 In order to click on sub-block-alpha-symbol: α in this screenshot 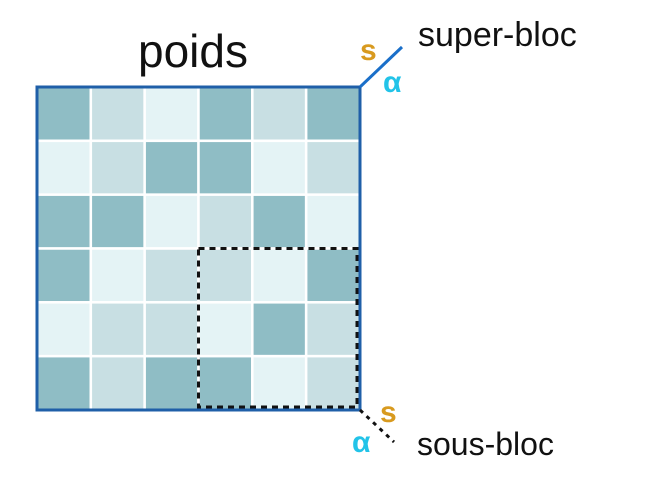, I will do `click(361, 442)`.